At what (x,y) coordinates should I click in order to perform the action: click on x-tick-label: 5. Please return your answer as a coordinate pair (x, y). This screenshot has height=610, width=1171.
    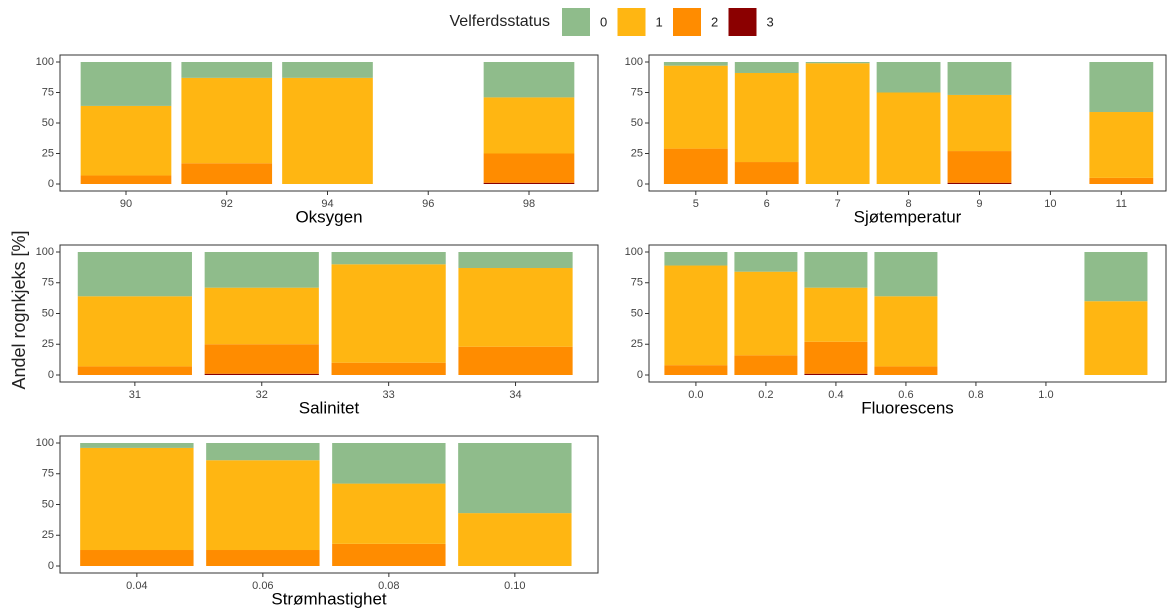
    Looking at the image, I should click on (696, 204).